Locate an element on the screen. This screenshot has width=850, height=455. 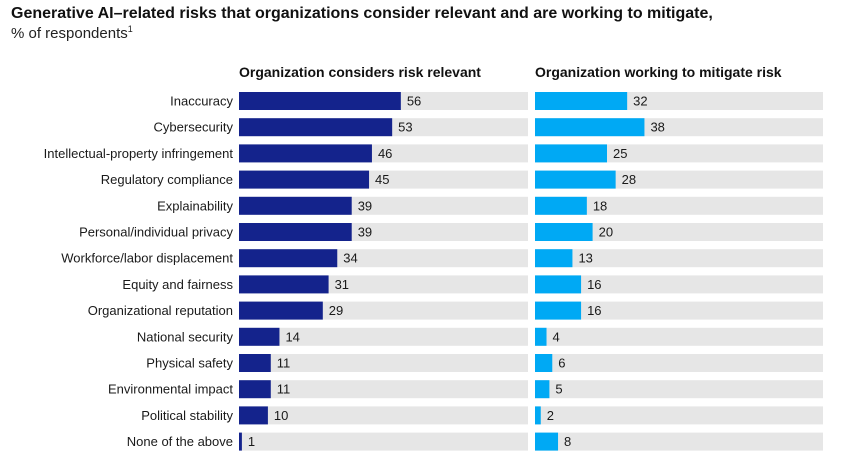
panel-title-mitigate: Organization working to mitigate risk is located at coordinates (658, 72).